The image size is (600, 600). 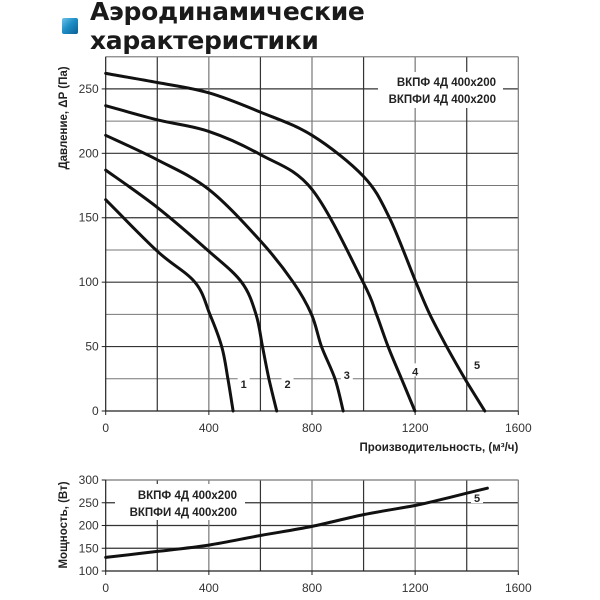 I want to click on curve-number-label: 1, so click(x=244, y=385).